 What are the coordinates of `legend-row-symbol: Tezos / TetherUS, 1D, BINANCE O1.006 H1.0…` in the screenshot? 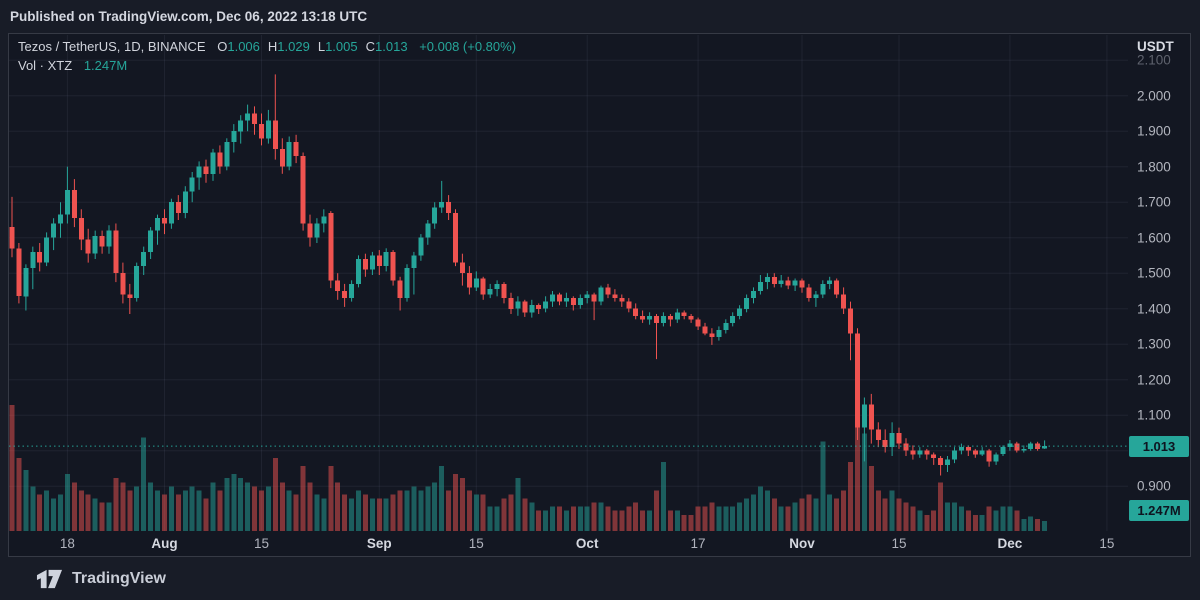 It's located at (267, 47).